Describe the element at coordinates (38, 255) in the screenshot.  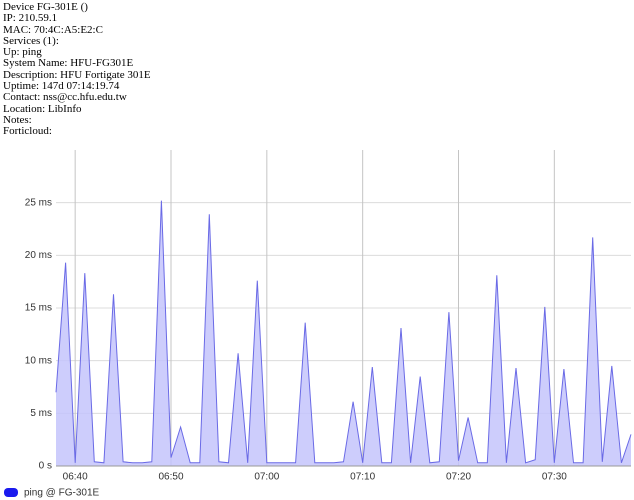
I see `y-tick-label: 20 ms` at that location.